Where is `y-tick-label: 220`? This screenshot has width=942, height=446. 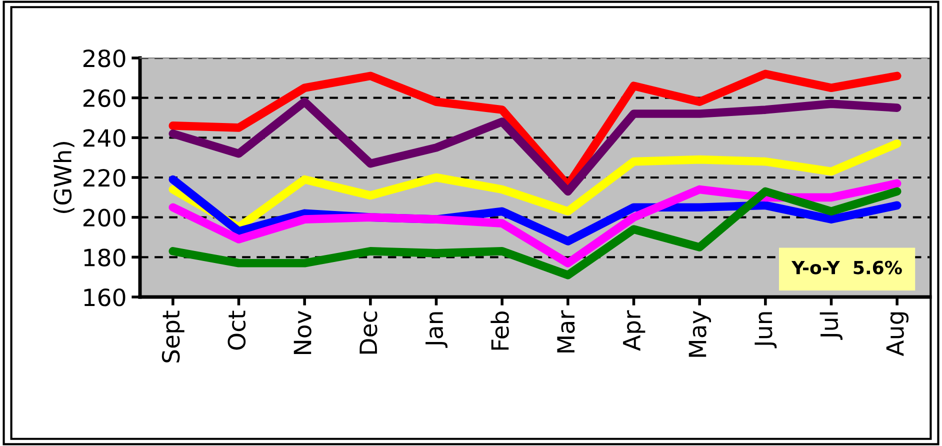 y-tick-label: 220 is located at coordinates (104, 177).